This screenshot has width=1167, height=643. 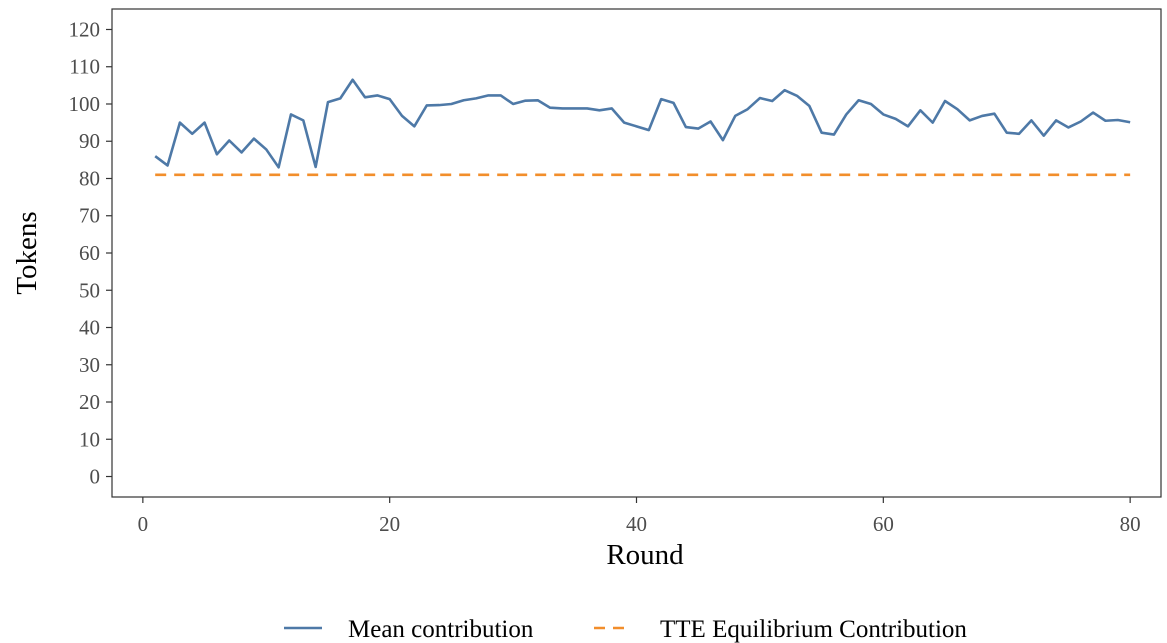 I want to click on y-tick-label: 40, so click(x=89, y=328).